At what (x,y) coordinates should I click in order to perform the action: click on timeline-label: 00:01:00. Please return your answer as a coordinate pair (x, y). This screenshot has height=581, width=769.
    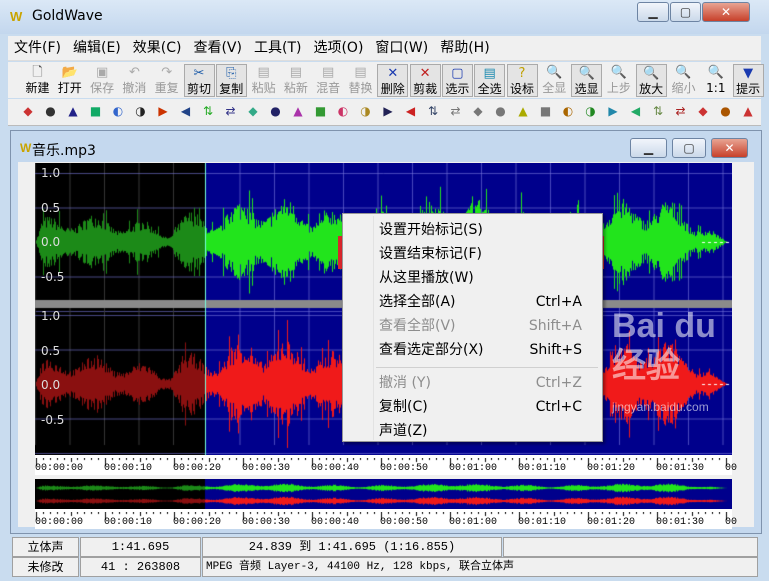
    Looking at the image, I should click on (473, 522).